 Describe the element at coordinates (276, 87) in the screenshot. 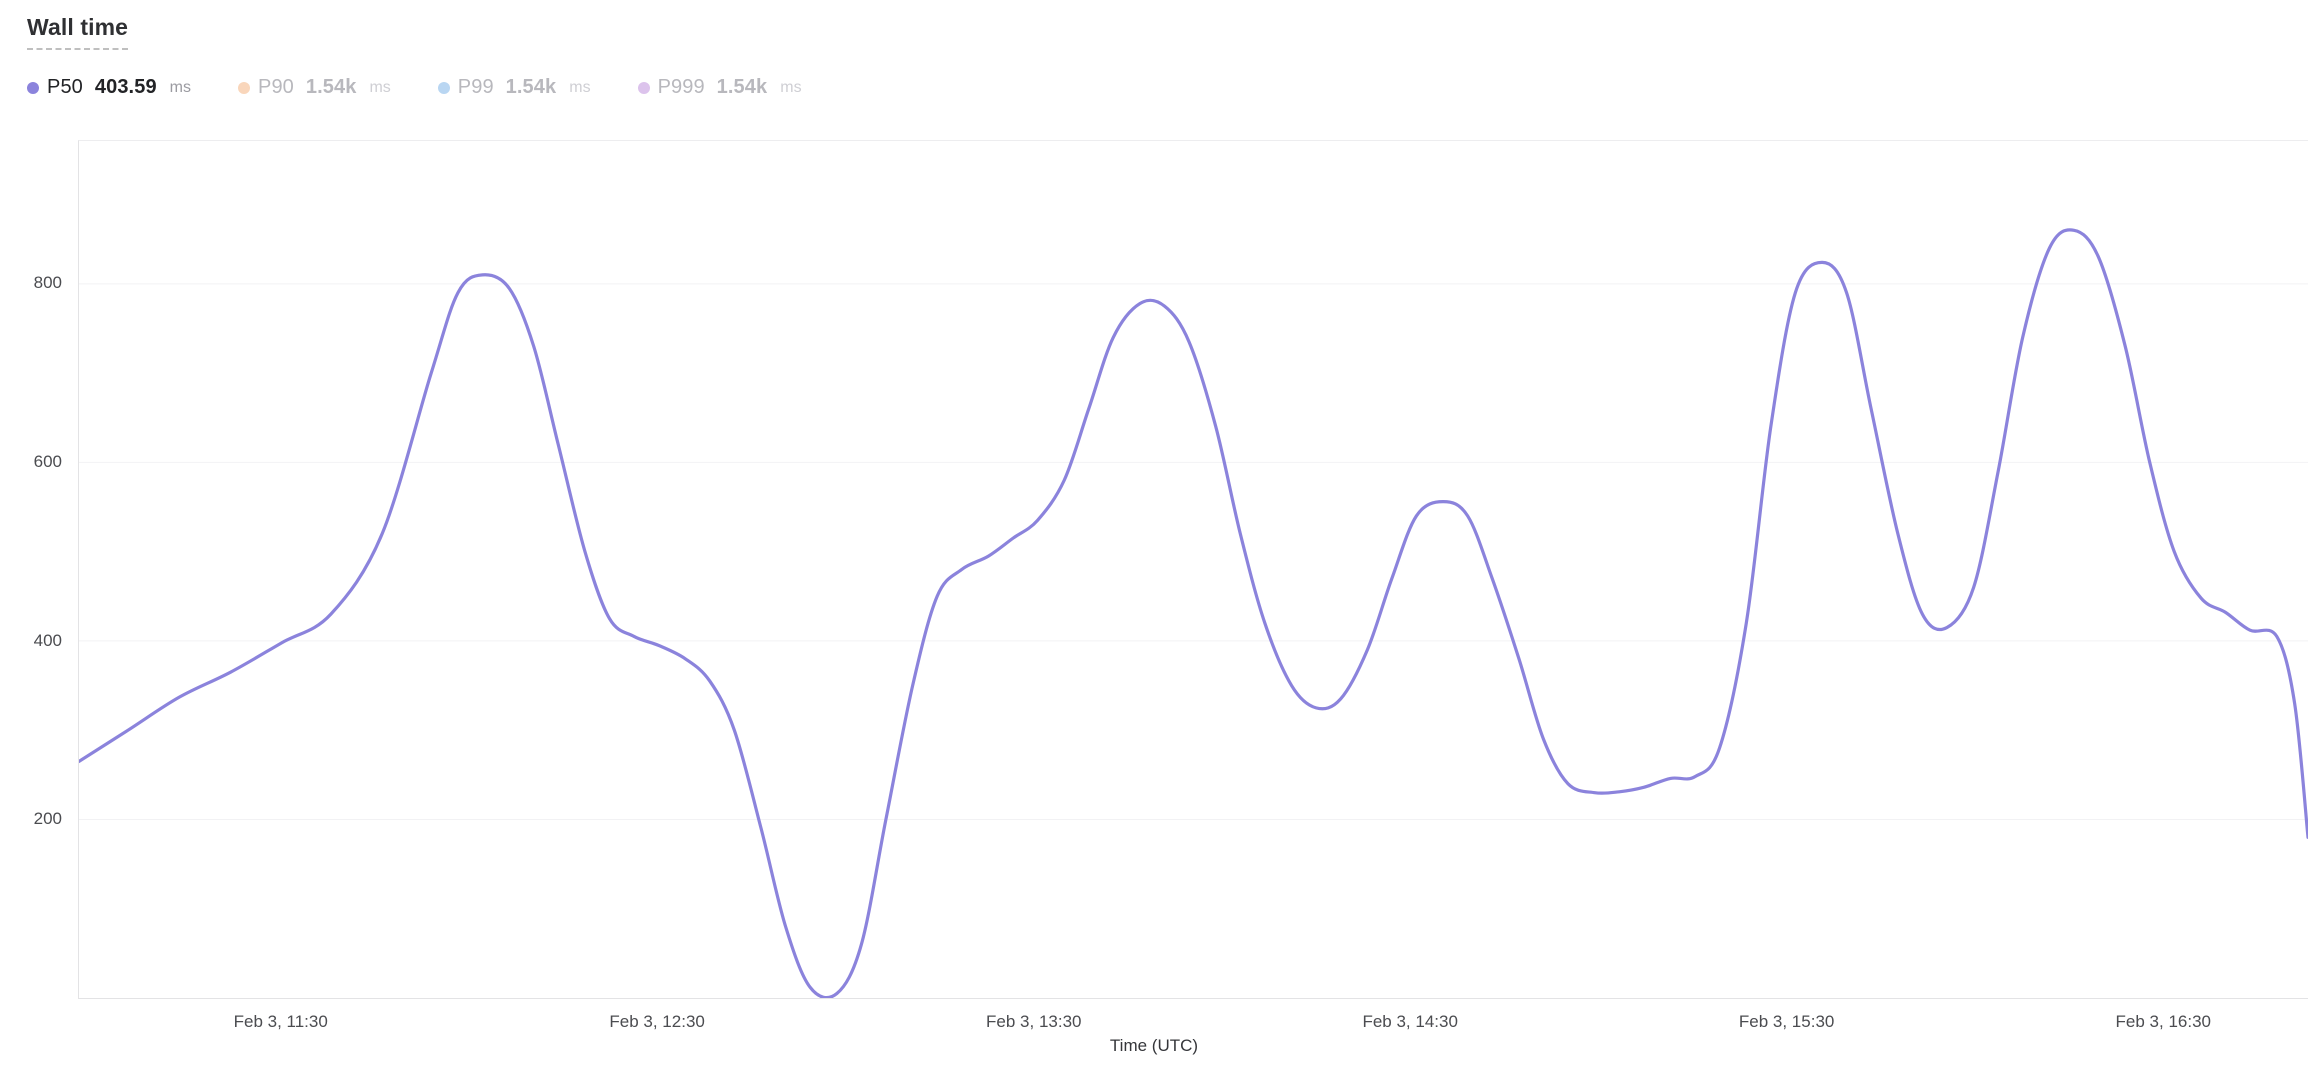

I see `legend-series-name: P90` at that location.